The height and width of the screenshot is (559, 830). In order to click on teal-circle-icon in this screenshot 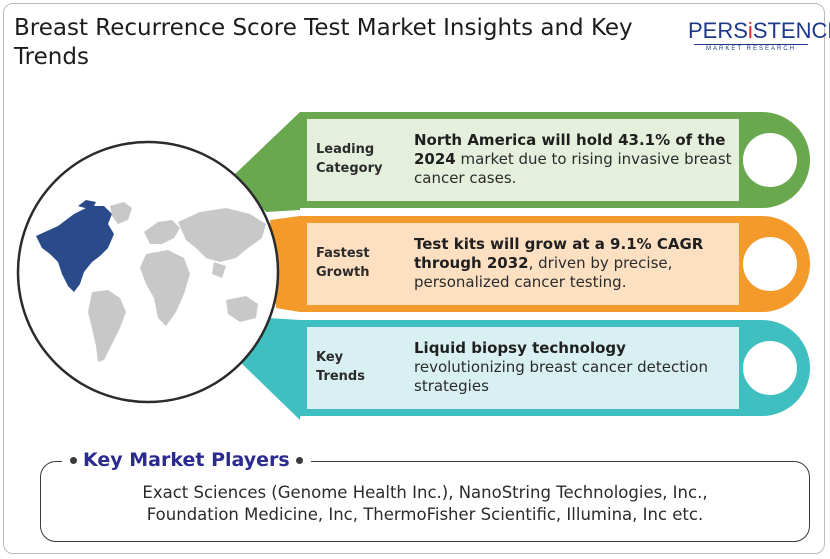, I will do `click(770, 368)`.